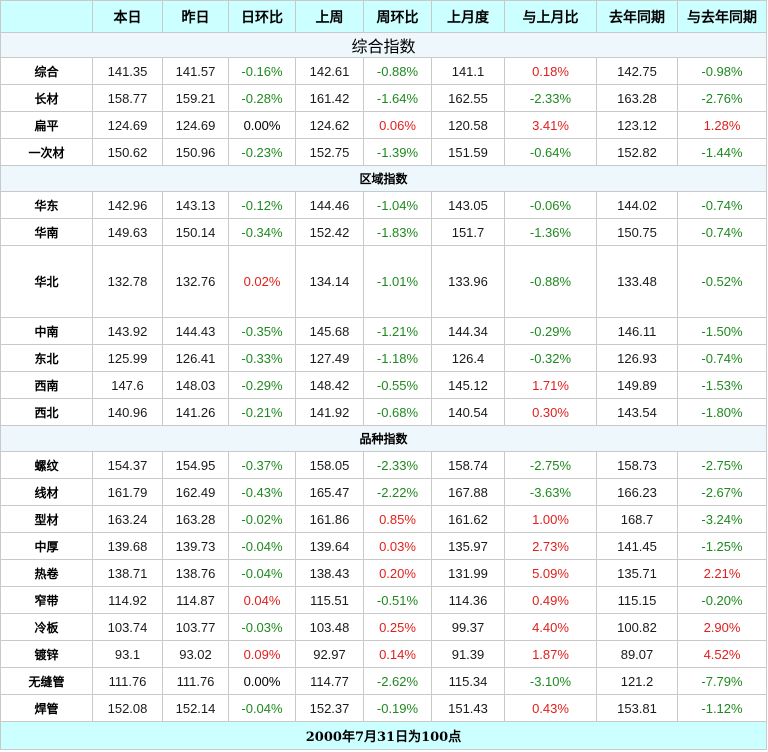 Image resolution: width=768 pixels, height=752 pixels. Describe the element at coordinates (127, 519) in the screenshot. I see `value-cell: 163.24` at that location.